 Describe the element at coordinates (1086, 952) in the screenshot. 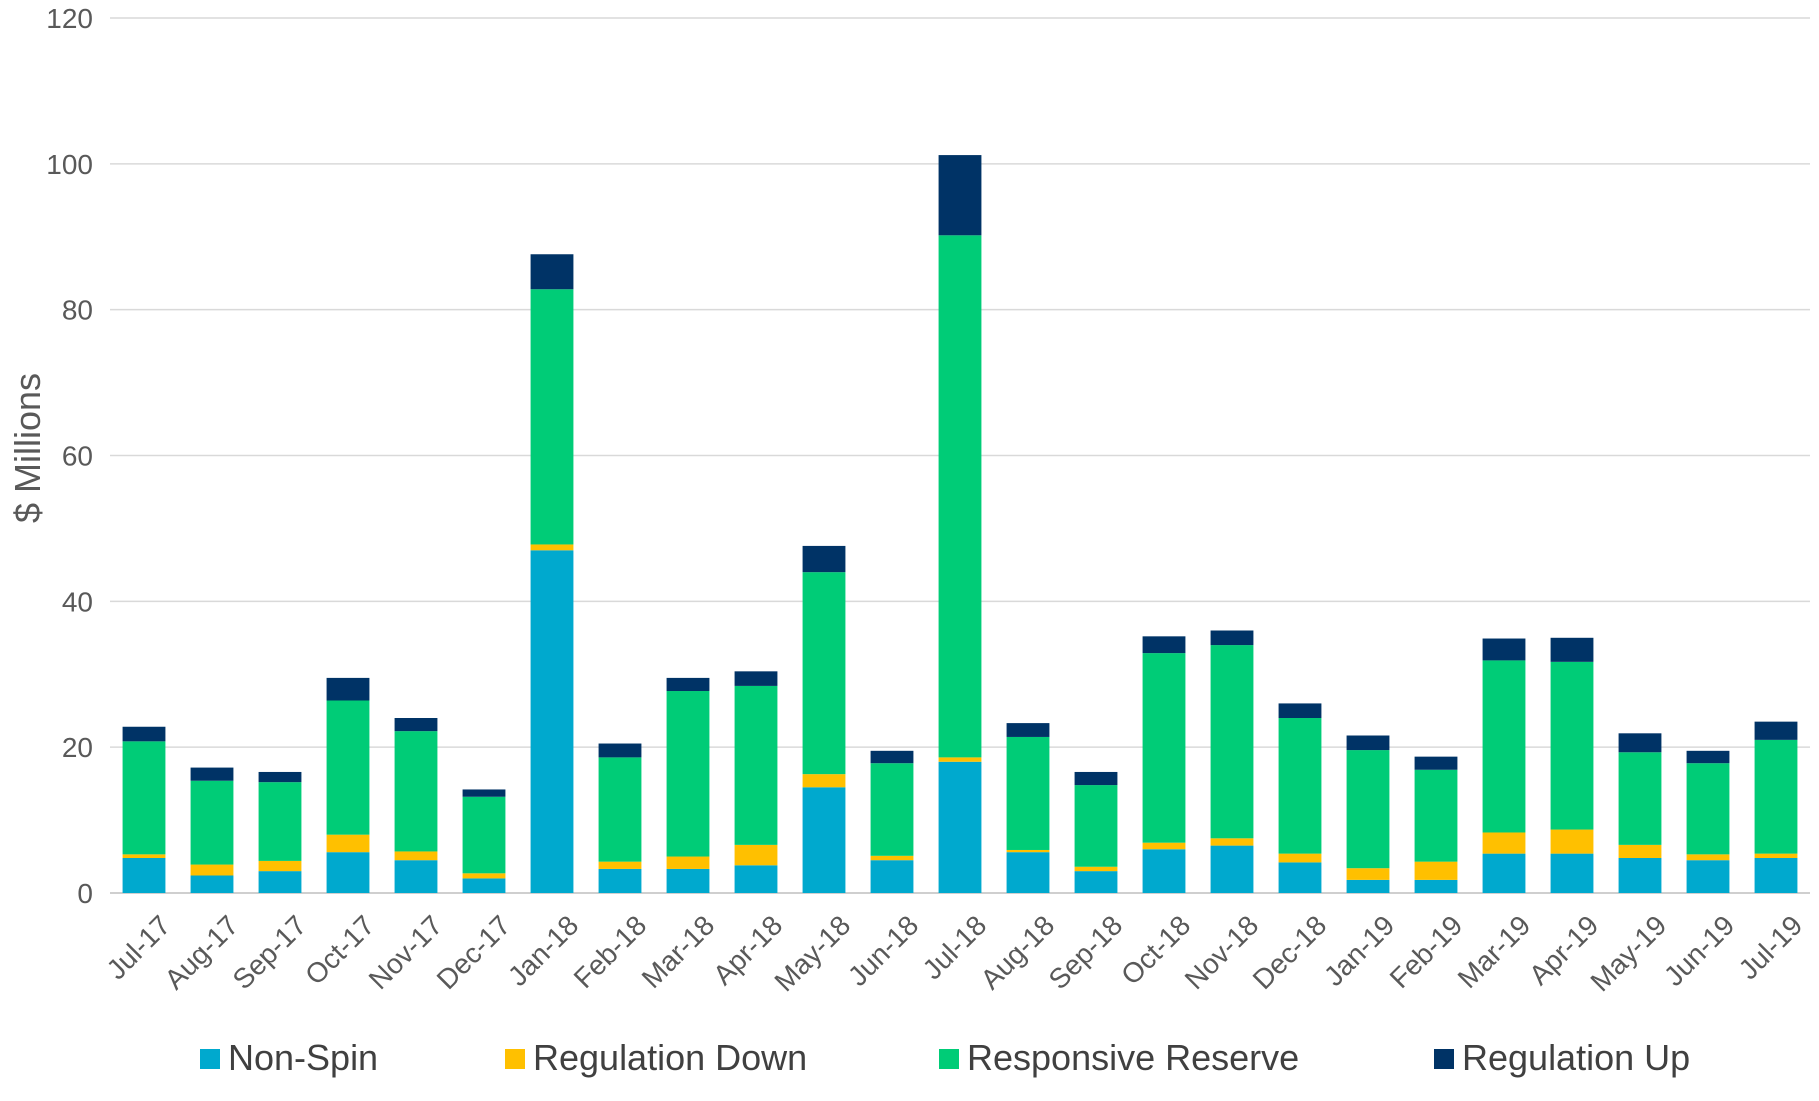

I see `x-tick-label: Sep-18` at that location.